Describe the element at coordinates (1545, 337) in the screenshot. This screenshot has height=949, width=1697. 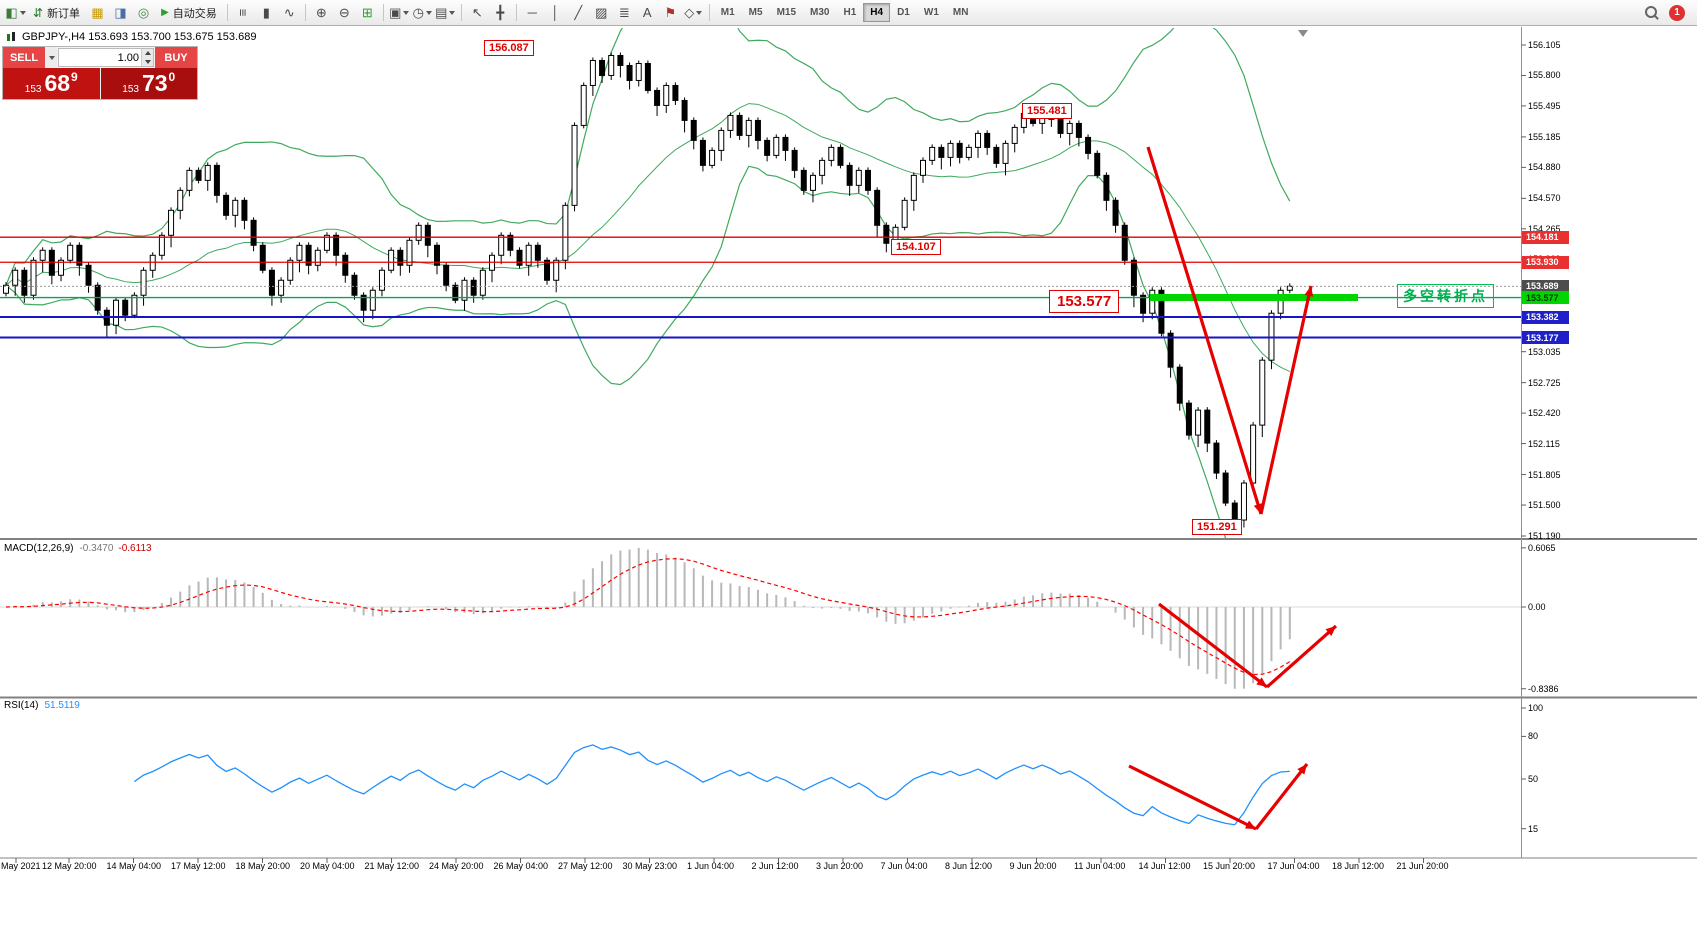
I see `price-scale-box: 153.177` at that location.